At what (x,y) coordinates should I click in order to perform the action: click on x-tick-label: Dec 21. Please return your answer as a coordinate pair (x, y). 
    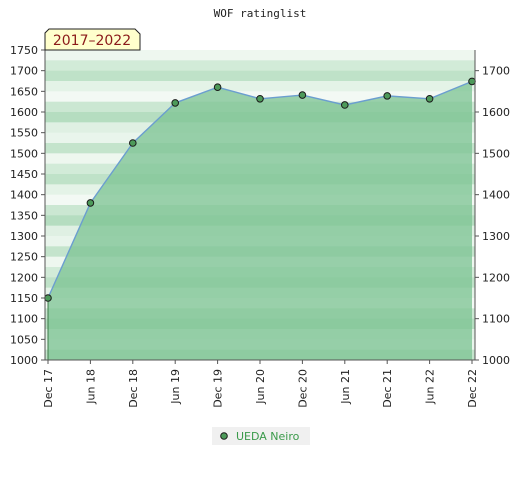
    Looking at the image, I should click on (387, 388).